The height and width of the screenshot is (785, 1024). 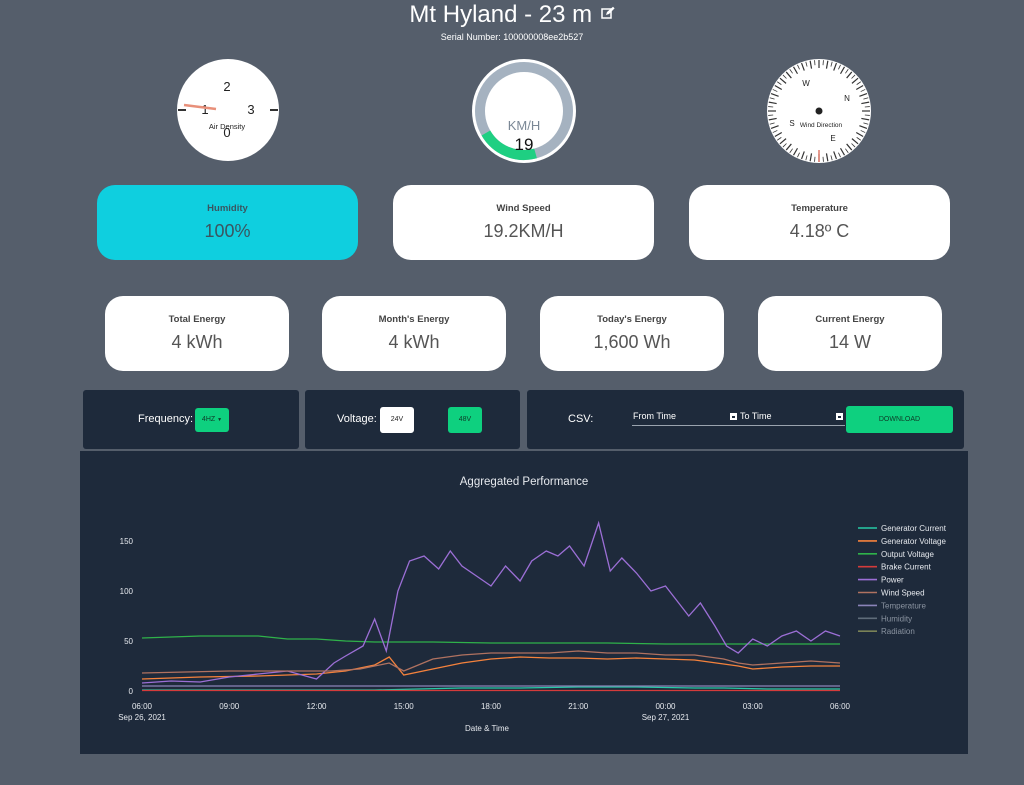 I want to click on legend-label: Power, so click(x=892, y=580).